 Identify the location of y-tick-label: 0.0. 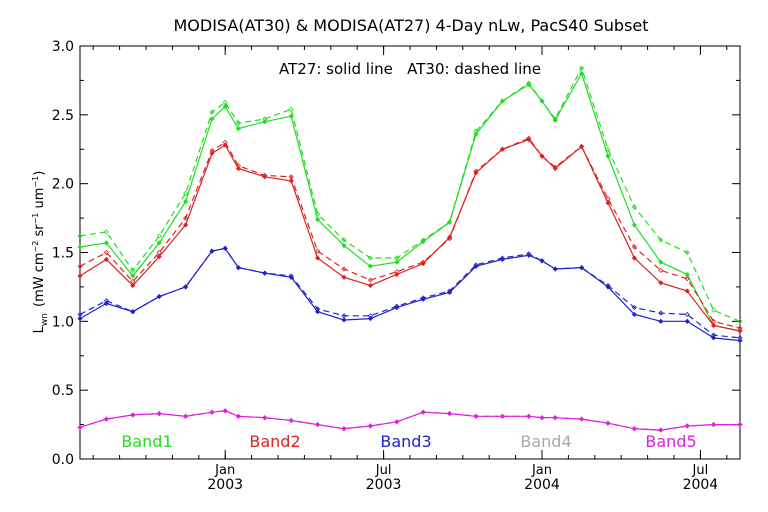
(63, 460).